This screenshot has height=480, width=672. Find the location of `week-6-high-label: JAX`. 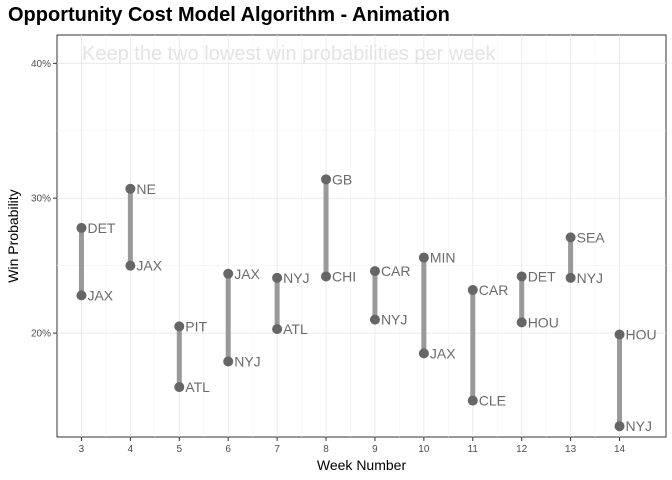

week-6-high-label: JAX is located at coordinates (247, 274).